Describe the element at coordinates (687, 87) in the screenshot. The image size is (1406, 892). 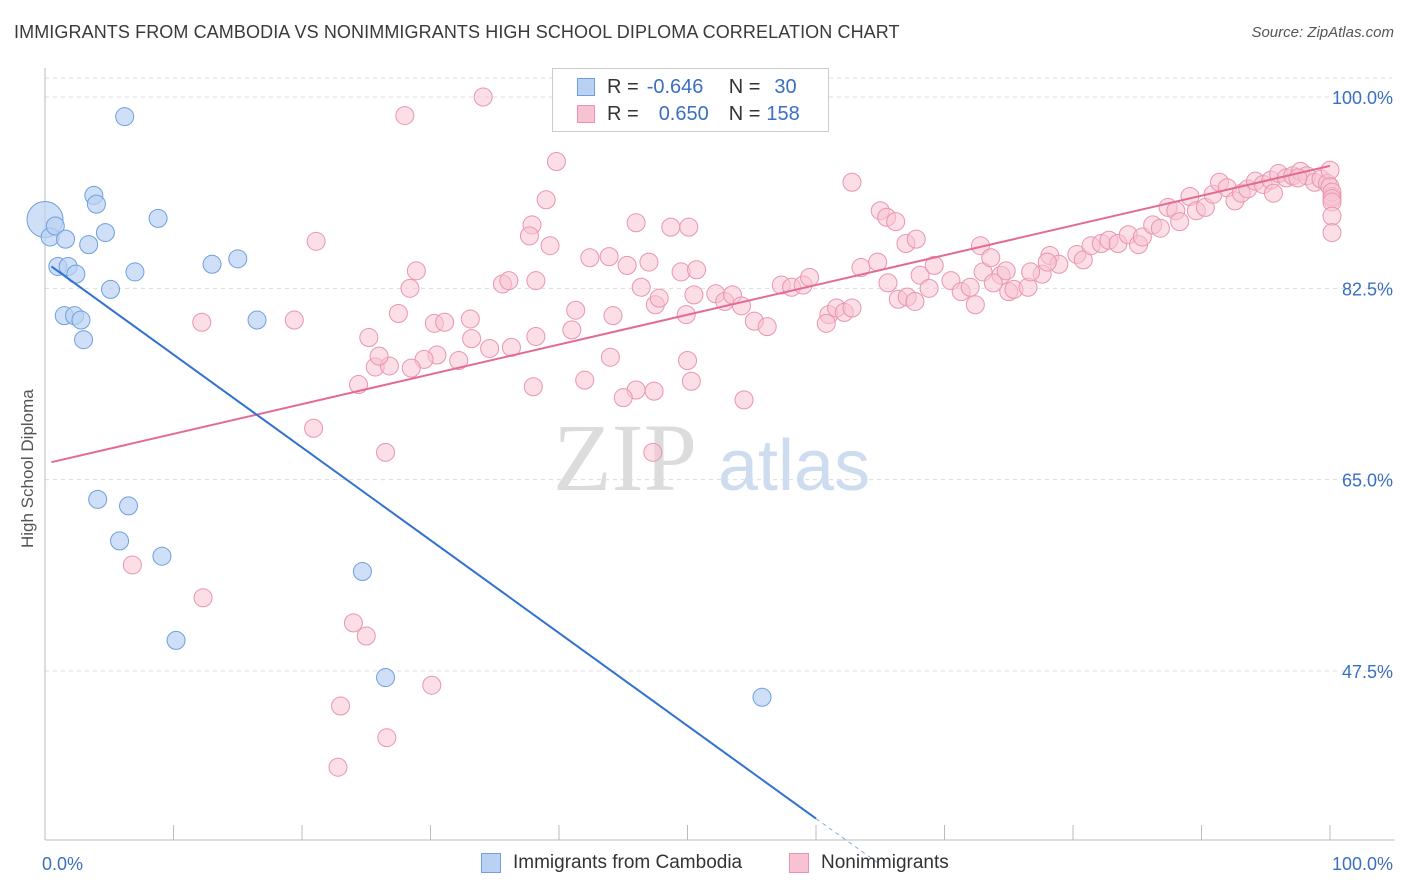
I see `legend-row-cambodia: R = -0.646 N = 30` at that location.